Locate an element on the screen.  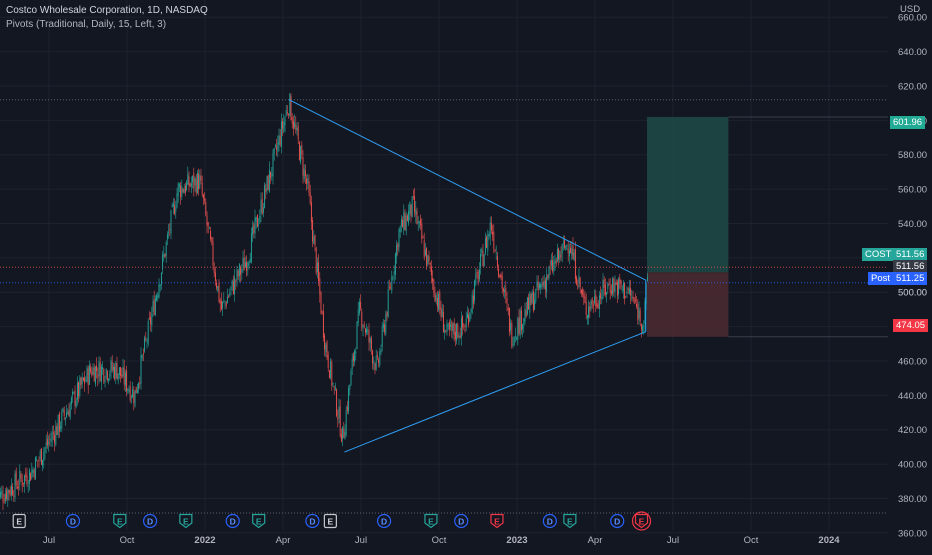
y-tick-label: 580.00 is located at coordinates (912, 155).